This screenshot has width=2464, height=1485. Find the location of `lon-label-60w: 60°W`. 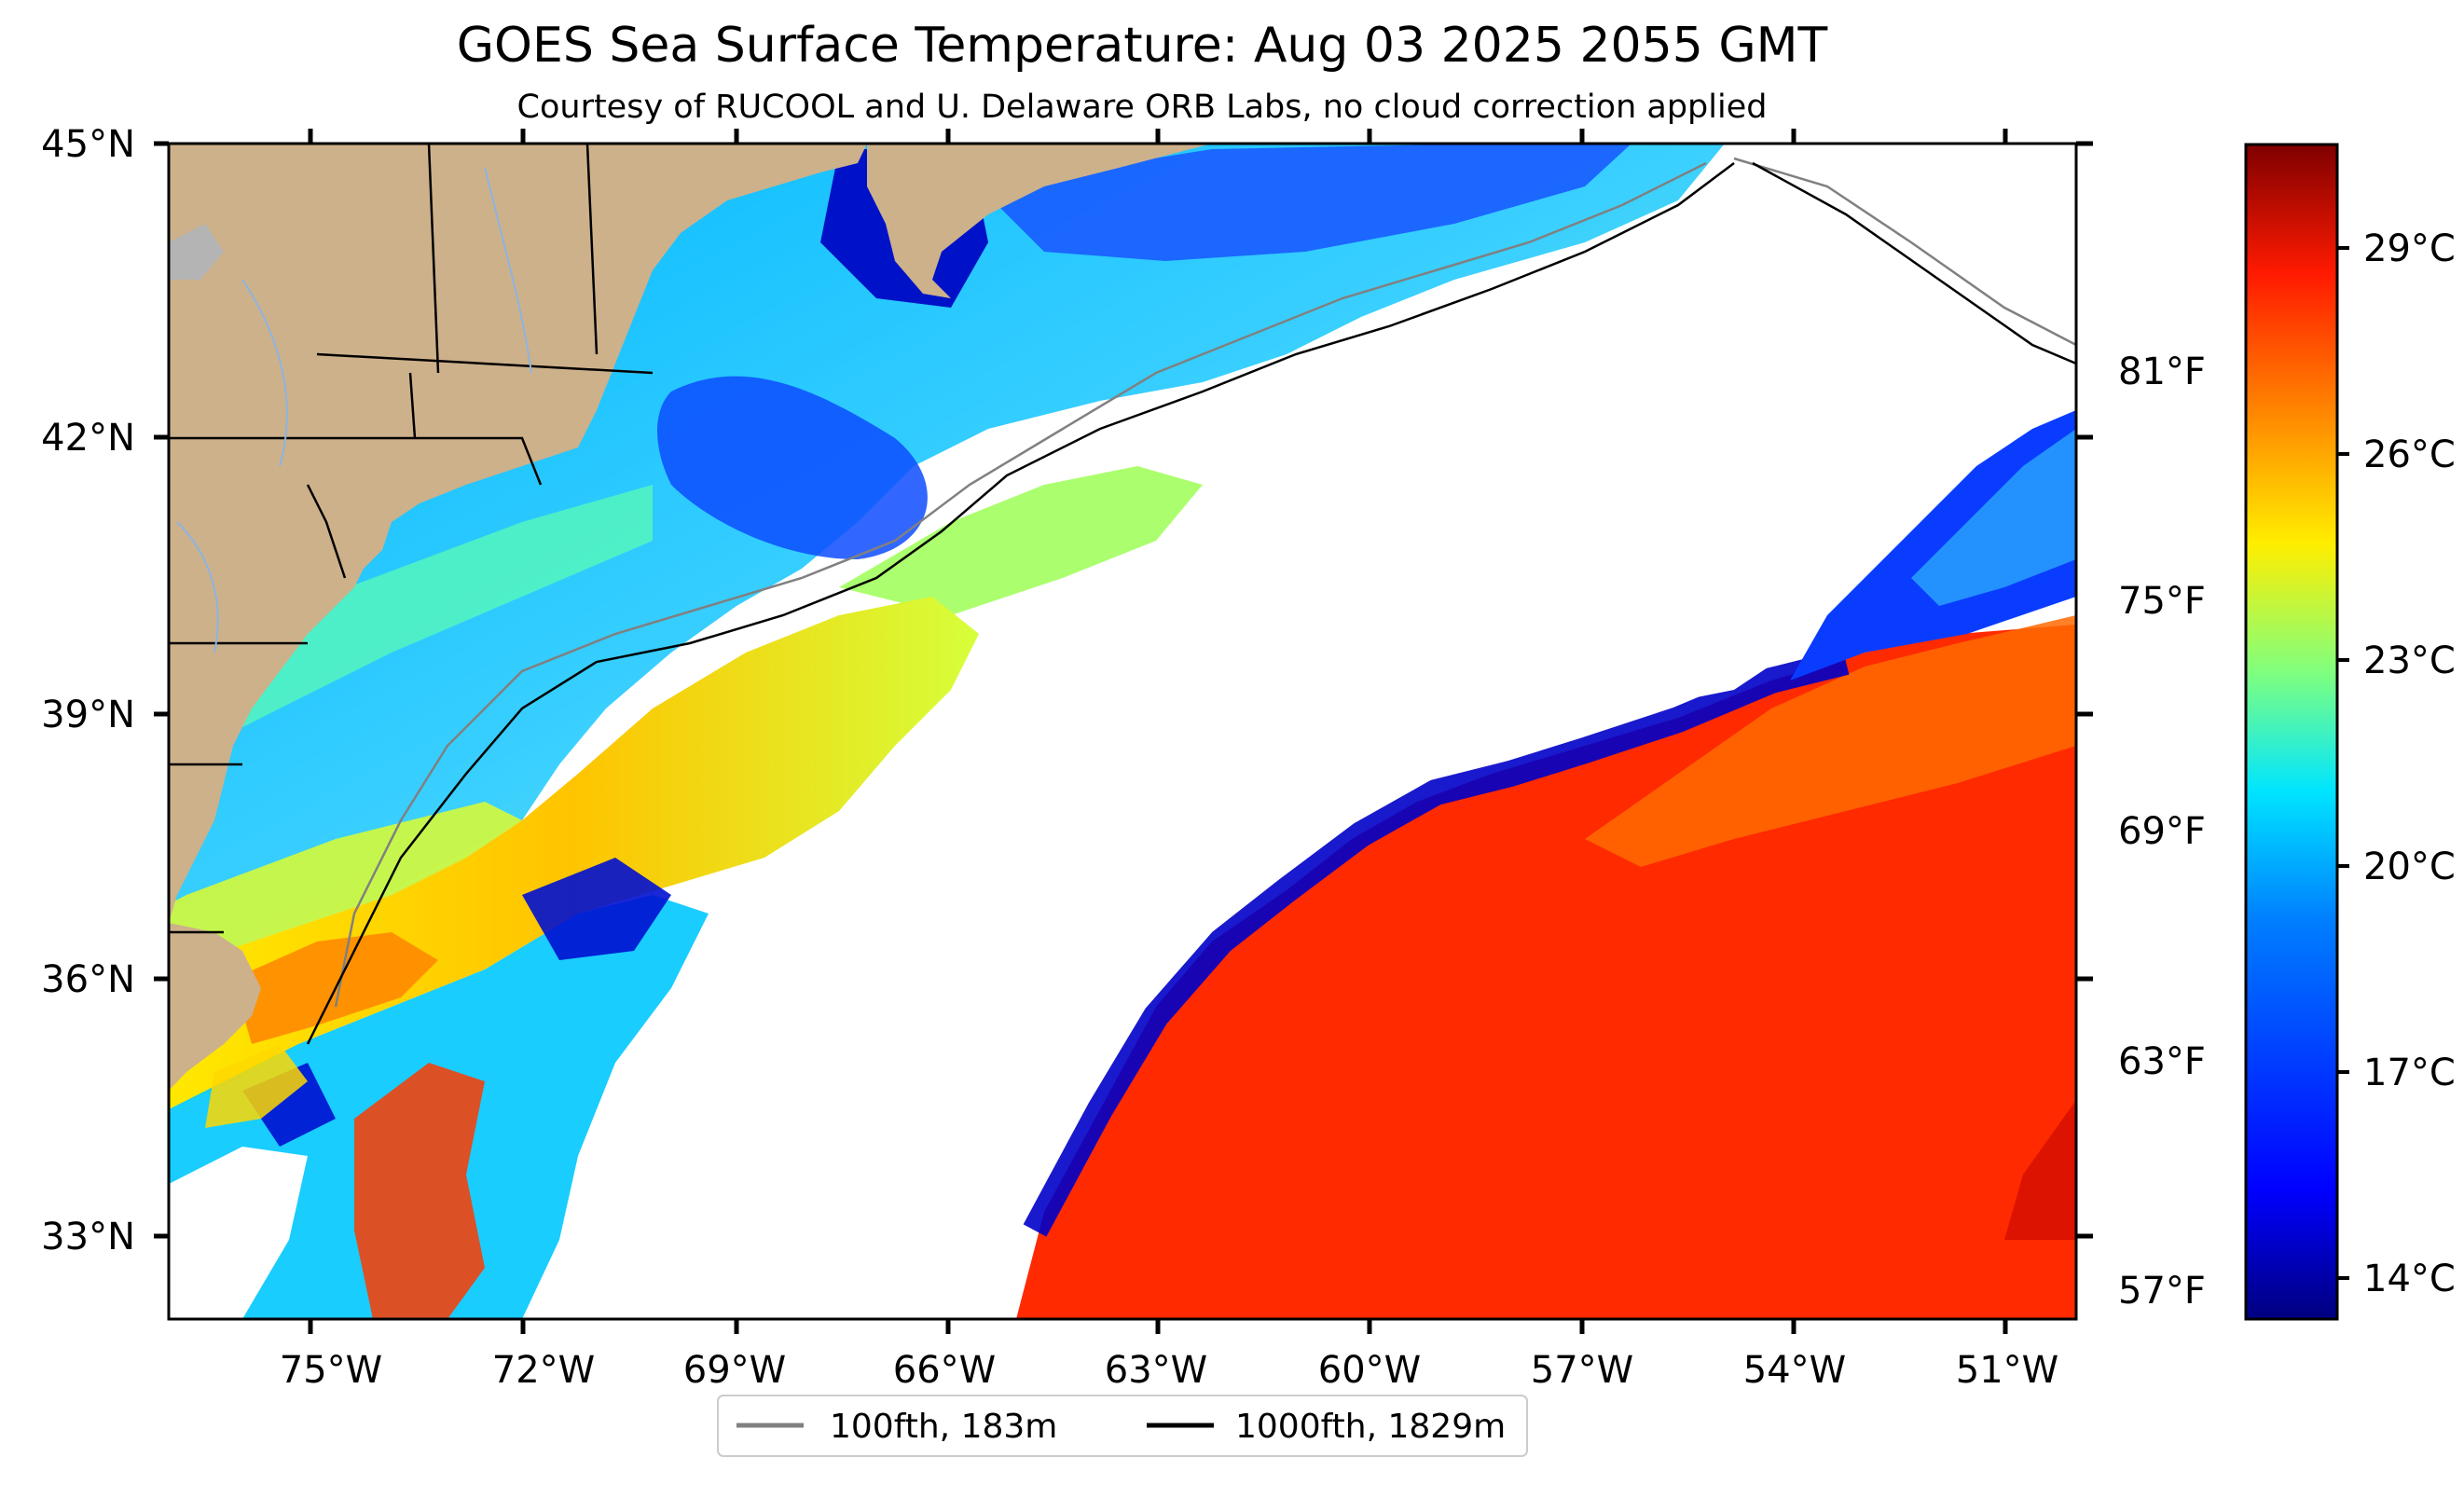

lon-label-60w: 60°W is located at coordinates (1369, 1370).